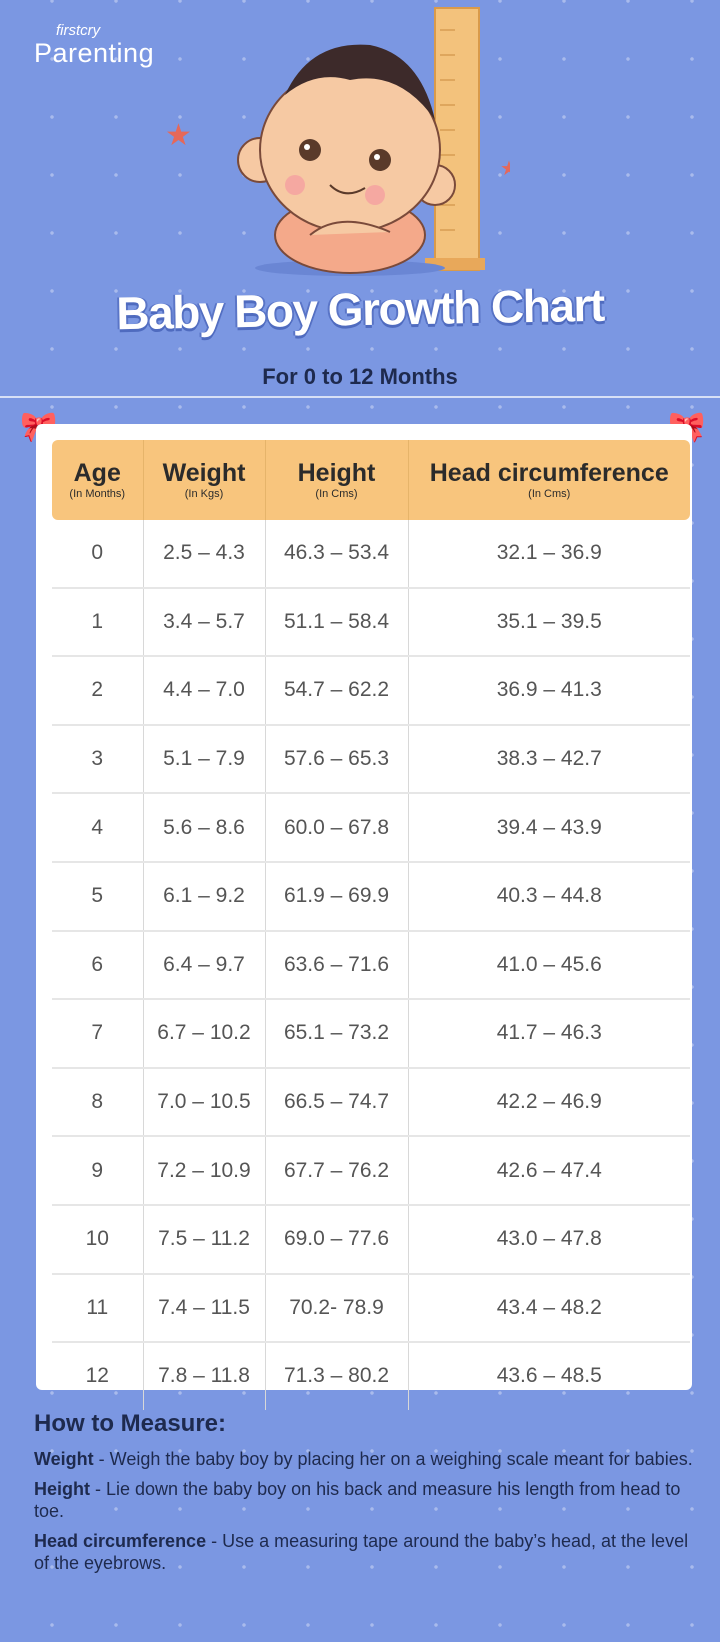 This screenshot has width=720, height=1642. I want to click on cell-age: 10, so click(98, 1239).